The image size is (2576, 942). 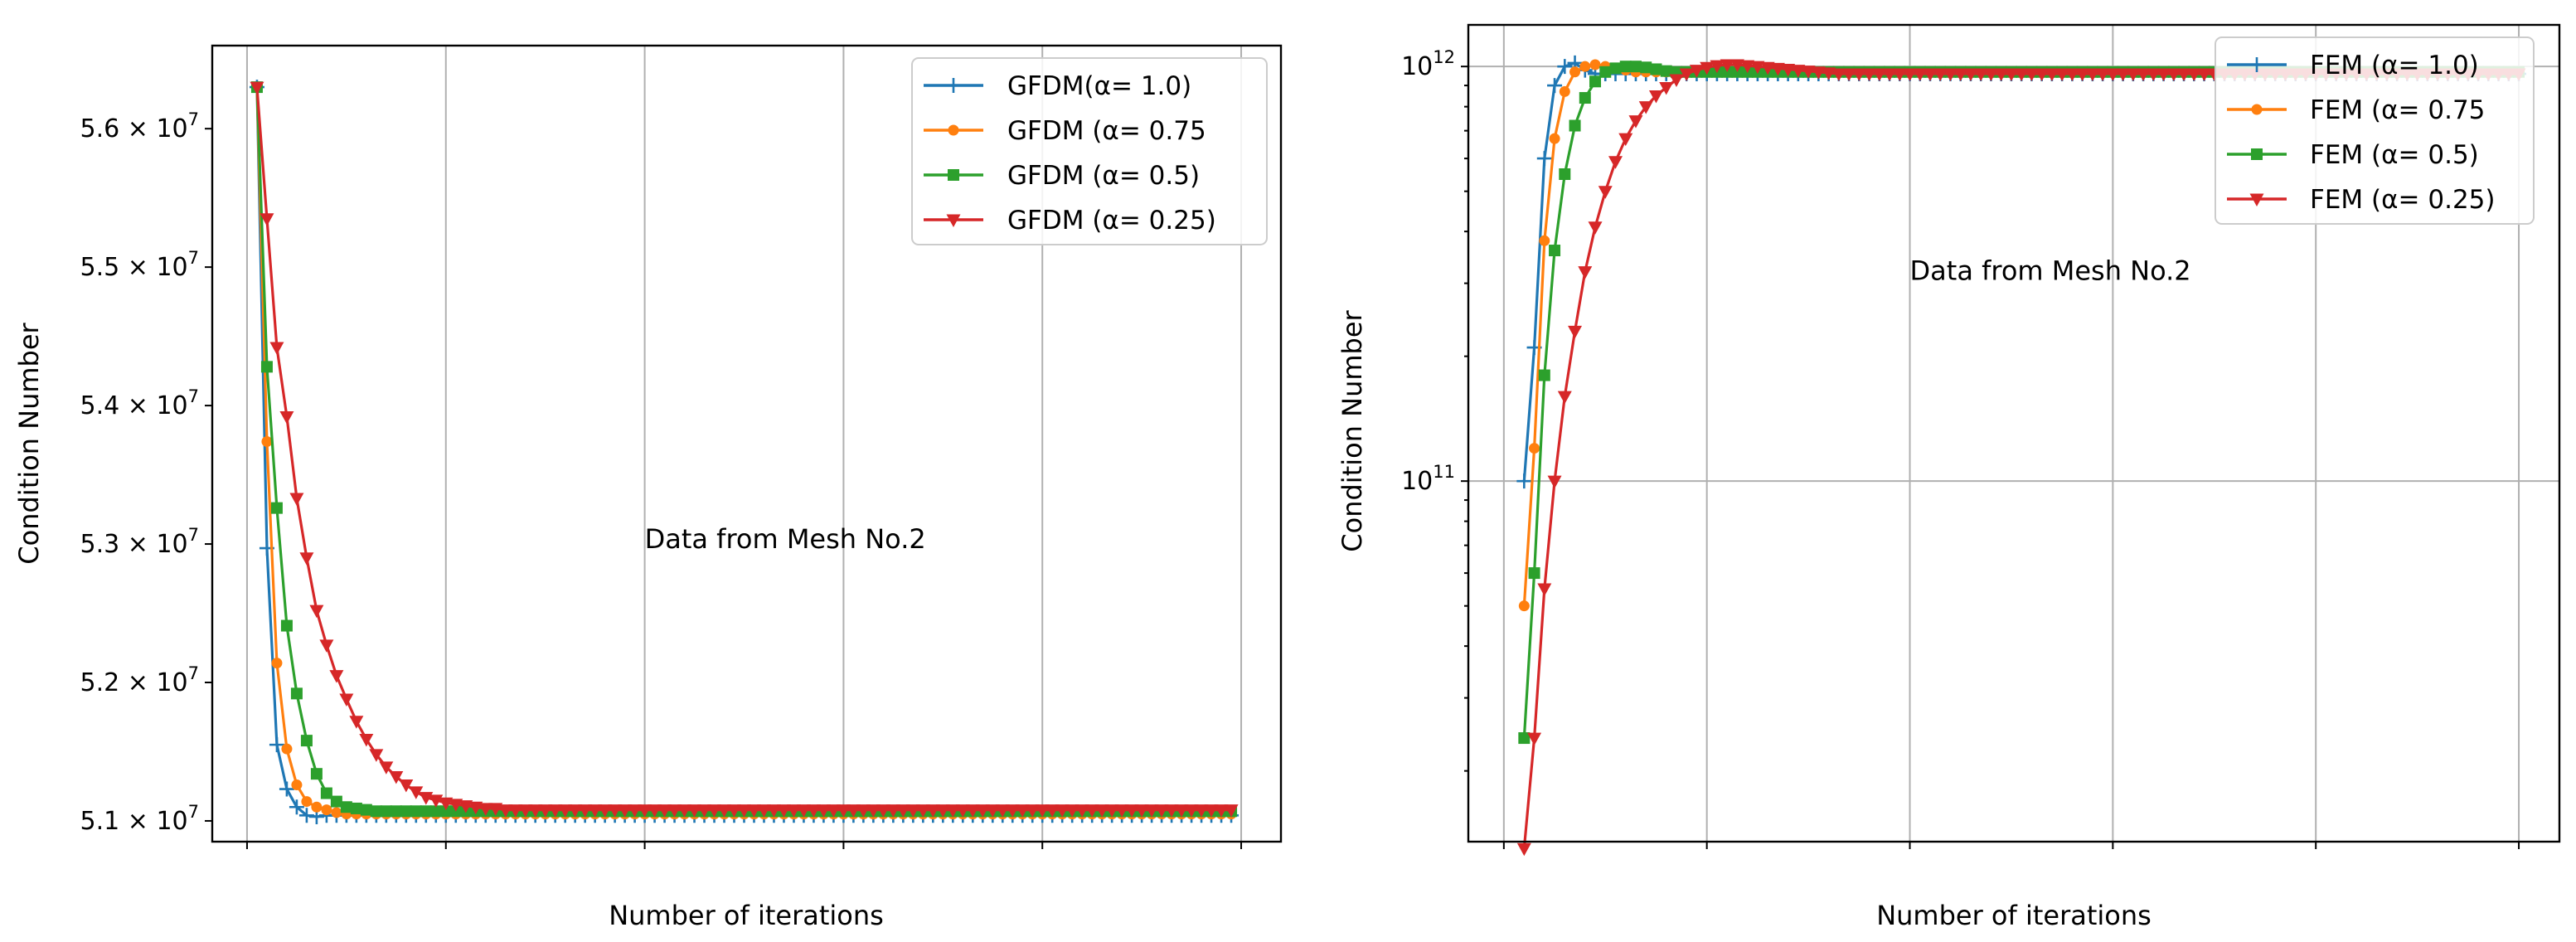 What do you see at coordinates (1089, 151) in the screenshot?
I see `left-legend-box` at bounding box center [1089, 151].